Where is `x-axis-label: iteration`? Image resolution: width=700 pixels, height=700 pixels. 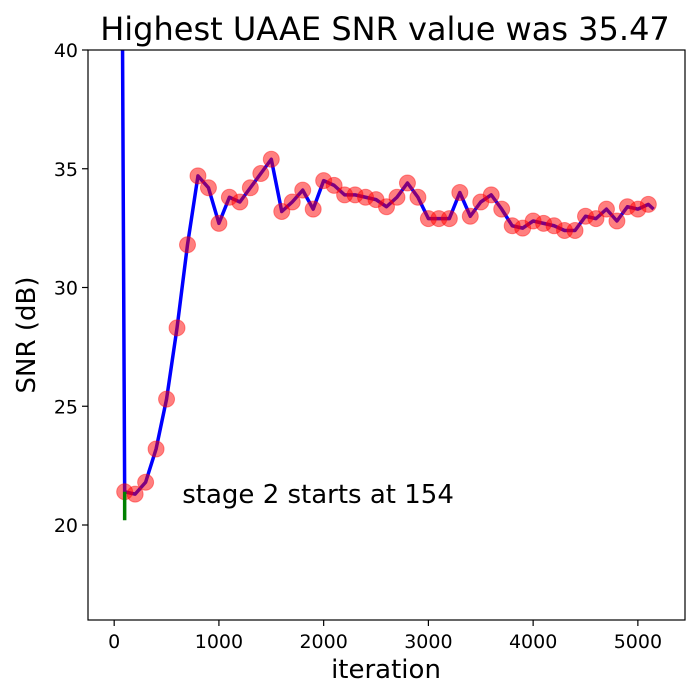 x-axis-label: iteration is located at coordinates (386, 670).